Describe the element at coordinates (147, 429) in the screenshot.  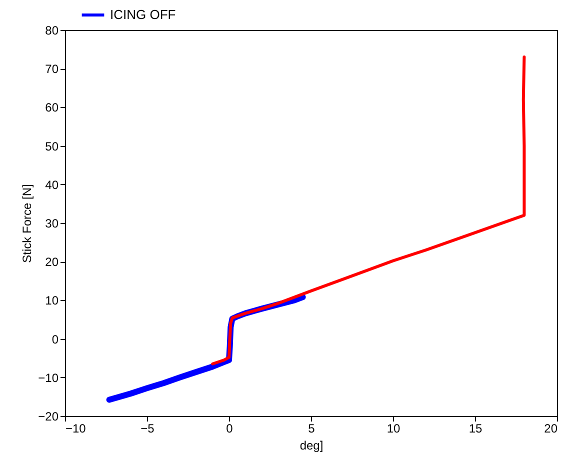
I see `x-tick-label: −5` at that location.